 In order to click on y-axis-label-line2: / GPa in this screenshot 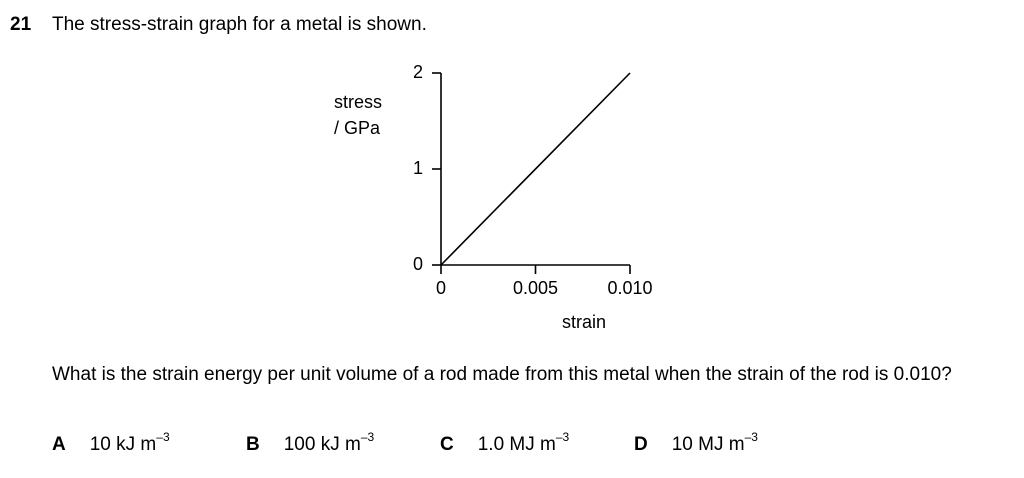, I will do `click(357, 128)`.